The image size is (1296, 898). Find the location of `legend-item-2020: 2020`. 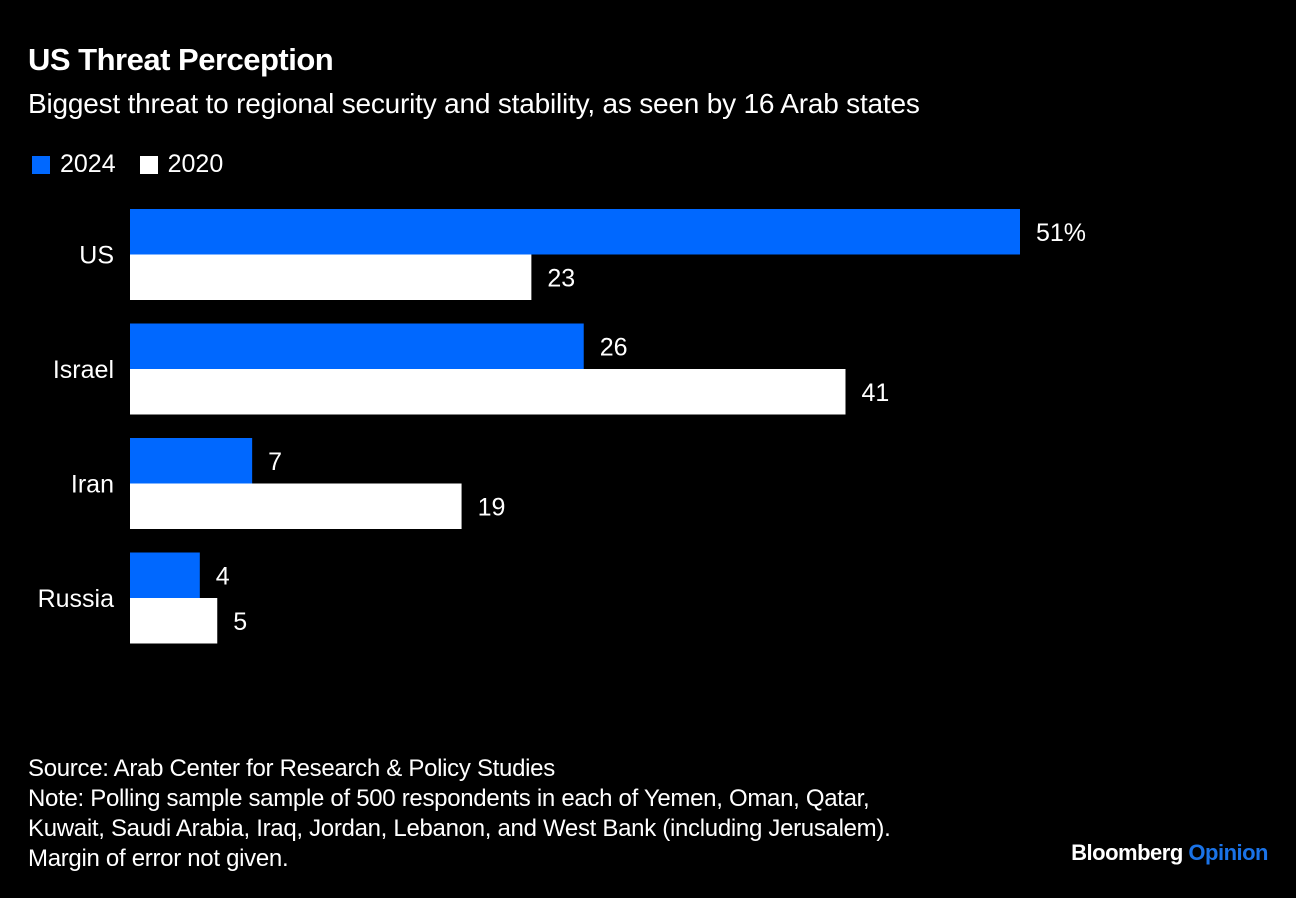

legend-item-2020: 2020 is located at coordinates (181, 164).